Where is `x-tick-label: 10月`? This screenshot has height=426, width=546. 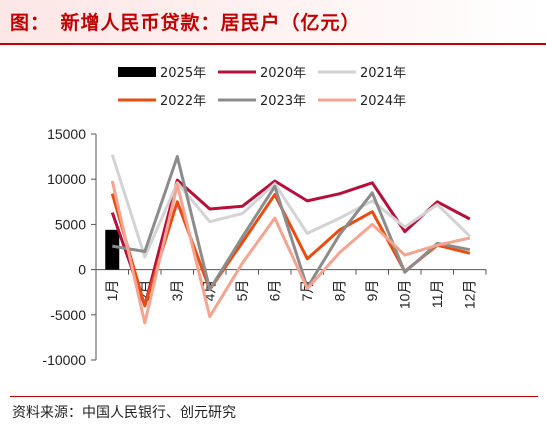 x-tick-label: 10月 is located at coordinates (405, 295).